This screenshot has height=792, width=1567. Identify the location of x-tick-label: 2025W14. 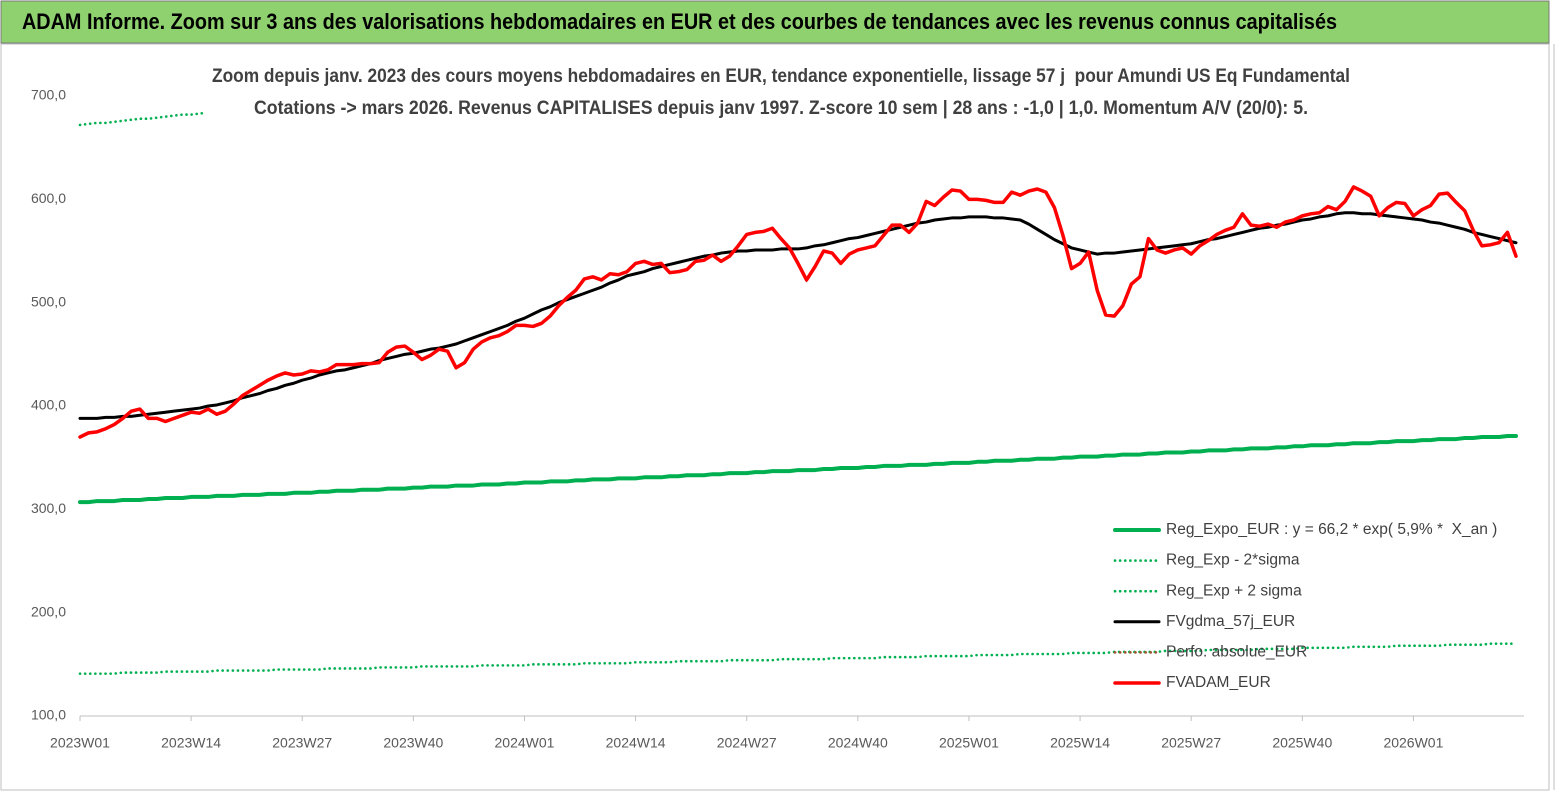
(1080, 743).